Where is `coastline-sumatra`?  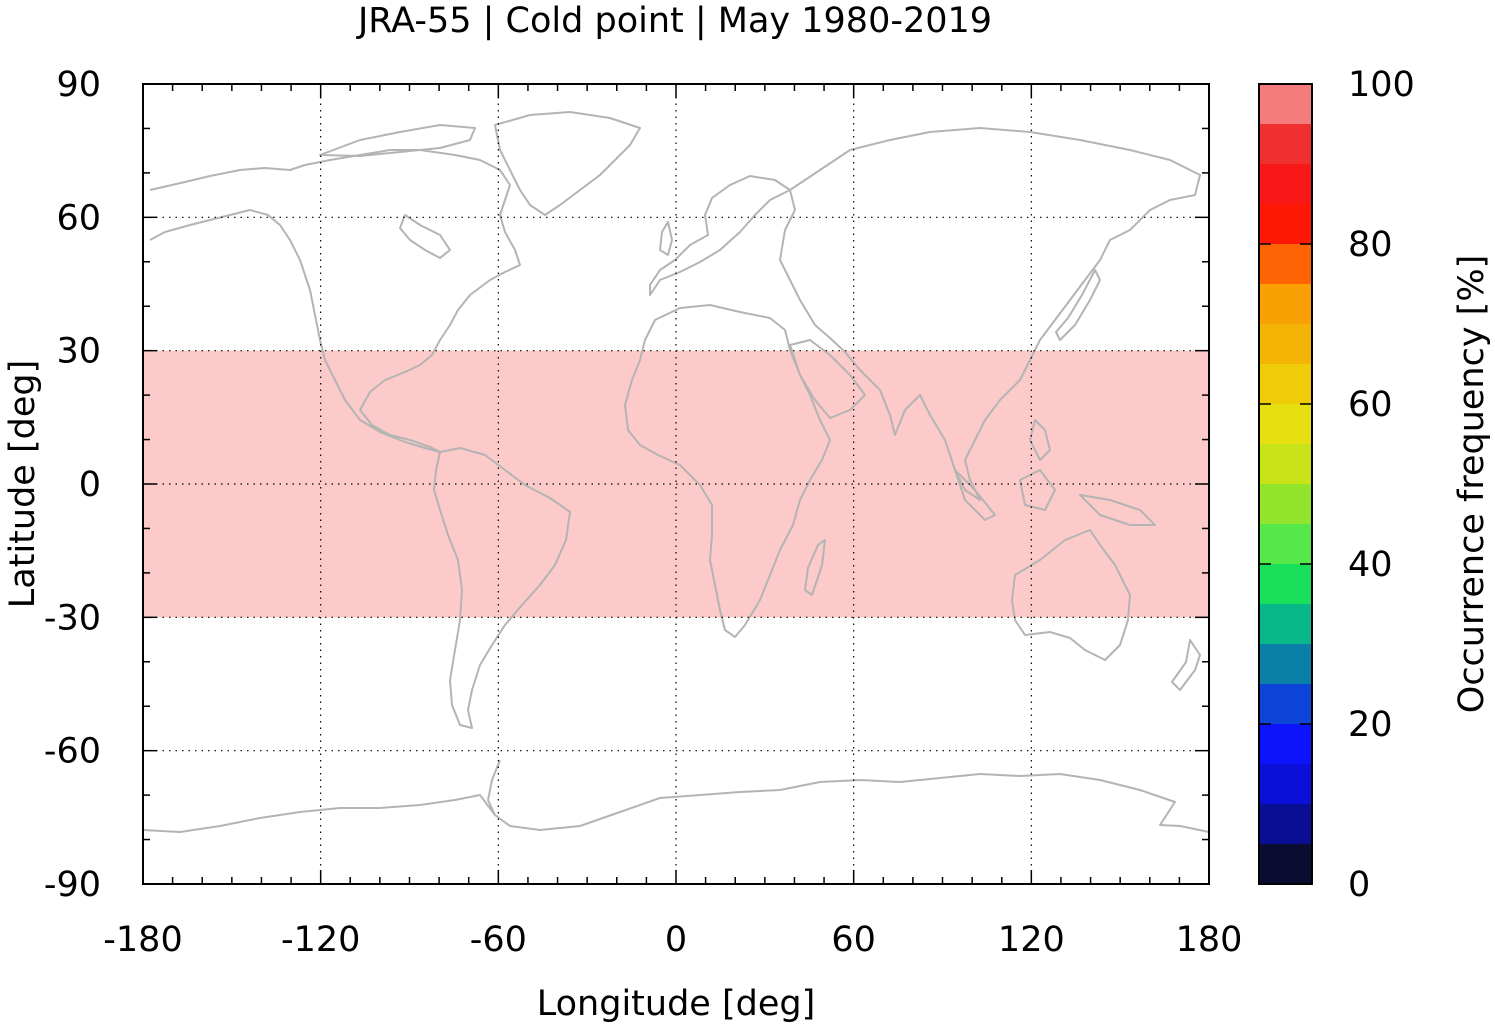 coastline-sumatra is located at coordinates (975, 495).